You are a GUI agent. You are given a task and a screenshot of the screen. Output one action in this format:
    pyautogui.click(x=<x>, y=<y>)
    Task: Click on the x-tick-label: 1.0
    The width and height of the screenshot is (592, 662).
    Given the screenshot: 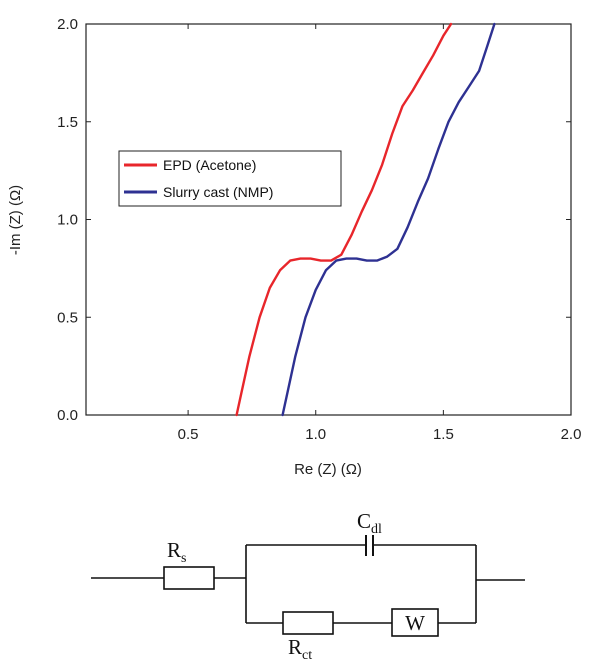 What is the action you would take?
    pyautogui.click(x=315, y=434)
    